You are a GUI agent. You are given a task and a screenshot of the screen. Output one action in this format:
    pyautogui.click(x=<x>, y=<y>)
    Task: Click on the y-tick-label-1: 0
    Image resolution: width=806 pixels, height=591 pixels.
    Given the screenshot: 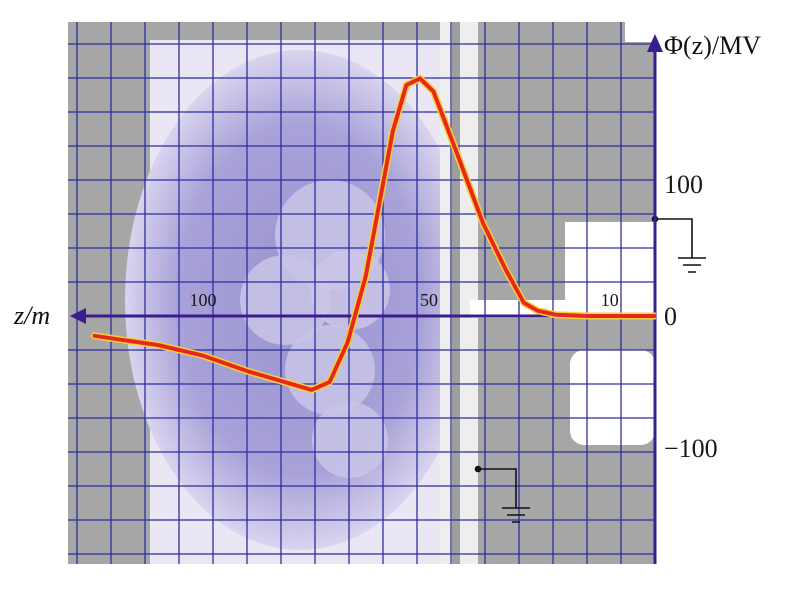 What is the action you would take?
    pyautogui.click(x=670, y=316)
    